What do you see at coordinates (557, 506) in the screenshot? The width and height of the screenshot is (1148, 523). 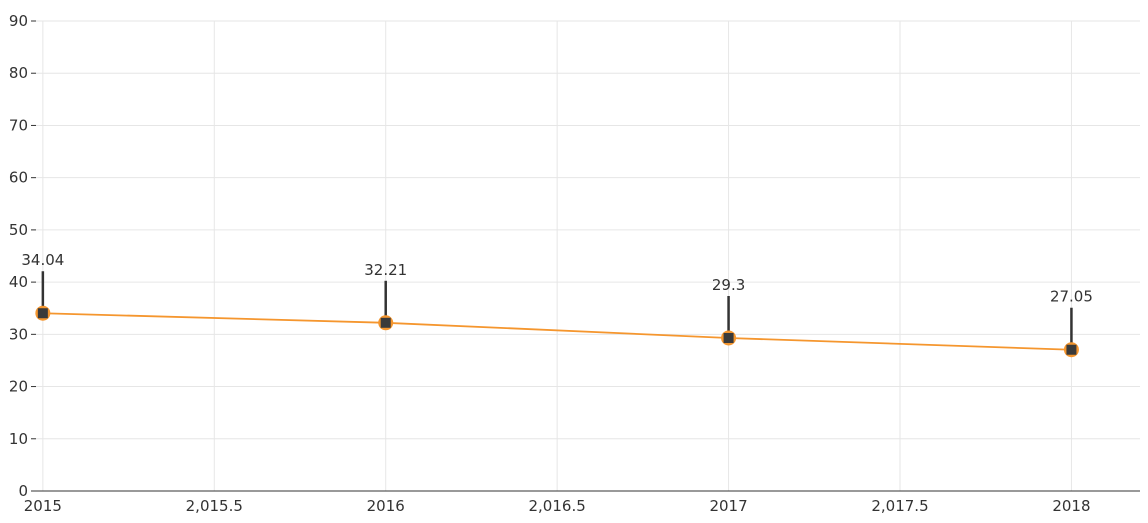 I see `x-tick-label: 2,016.5` at bounding box center [557, 506].